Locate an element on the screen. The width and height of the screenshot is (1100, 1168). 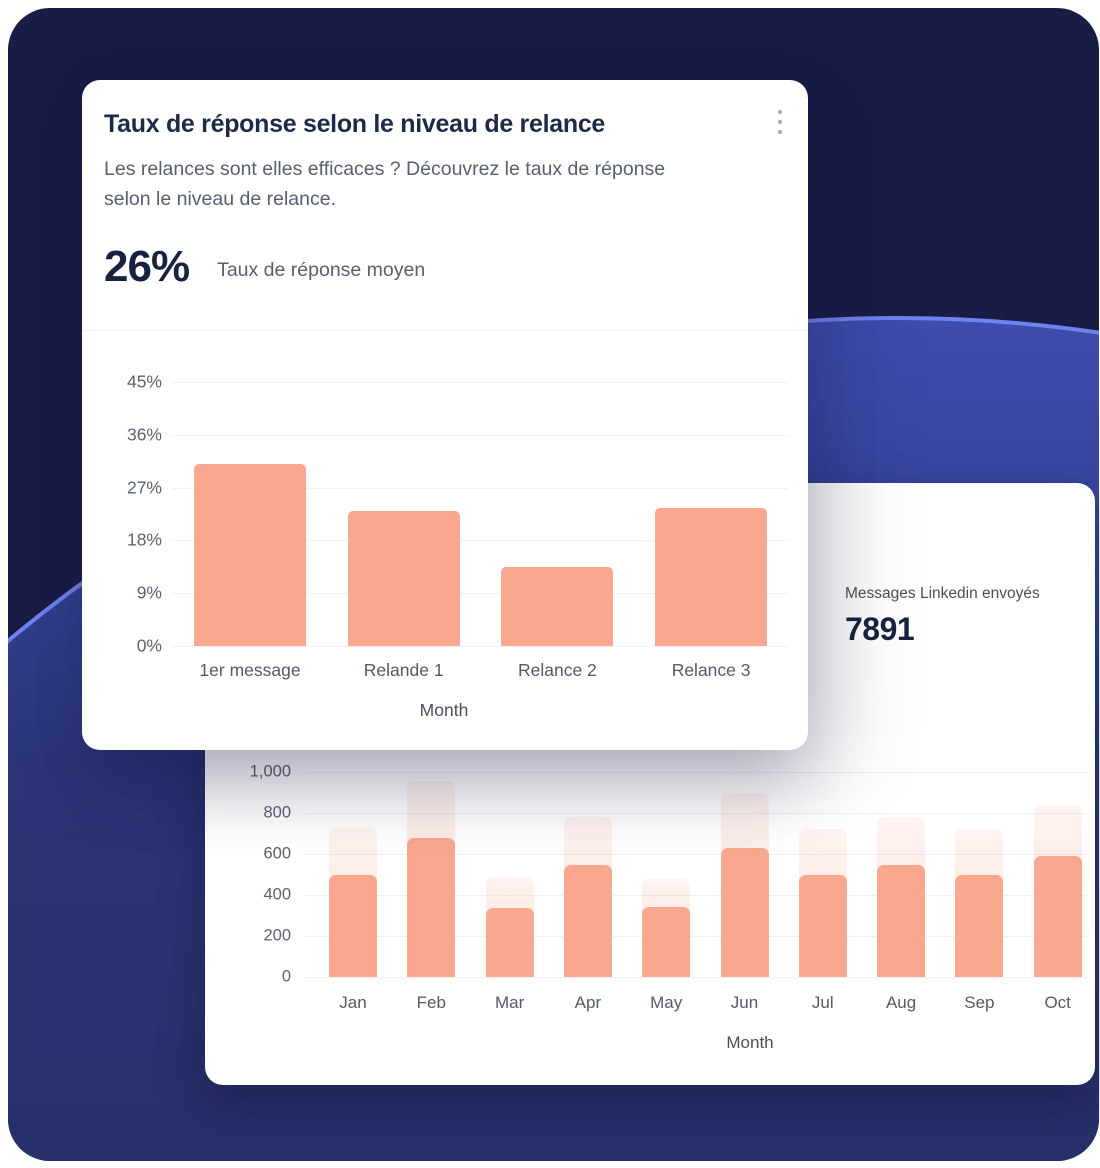
x-tick-label: Mar is located at coordinates (509, 1002).